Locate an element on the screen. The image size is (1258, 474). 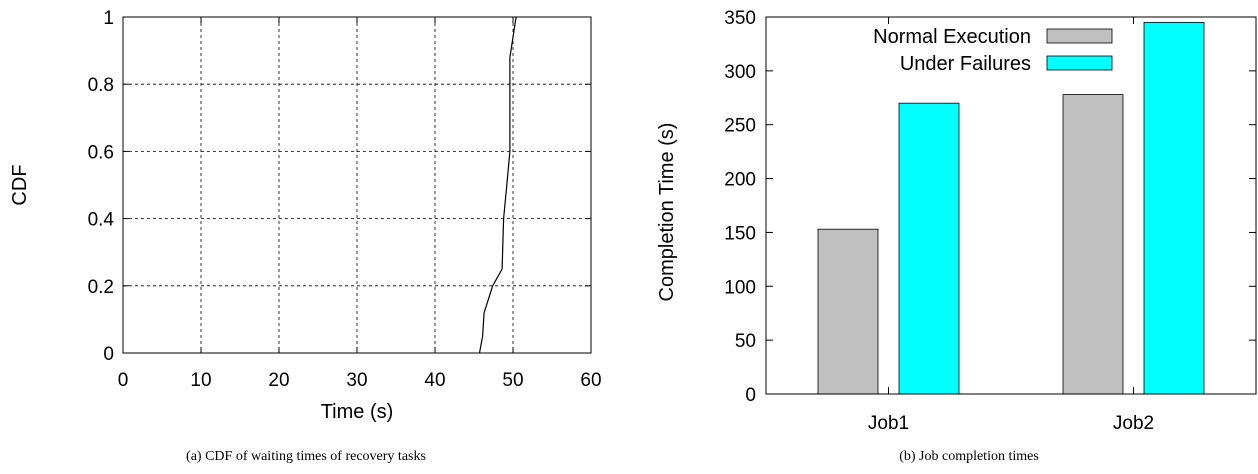
bar-y-tick-label: 50 is located at coordinates (745, 341).